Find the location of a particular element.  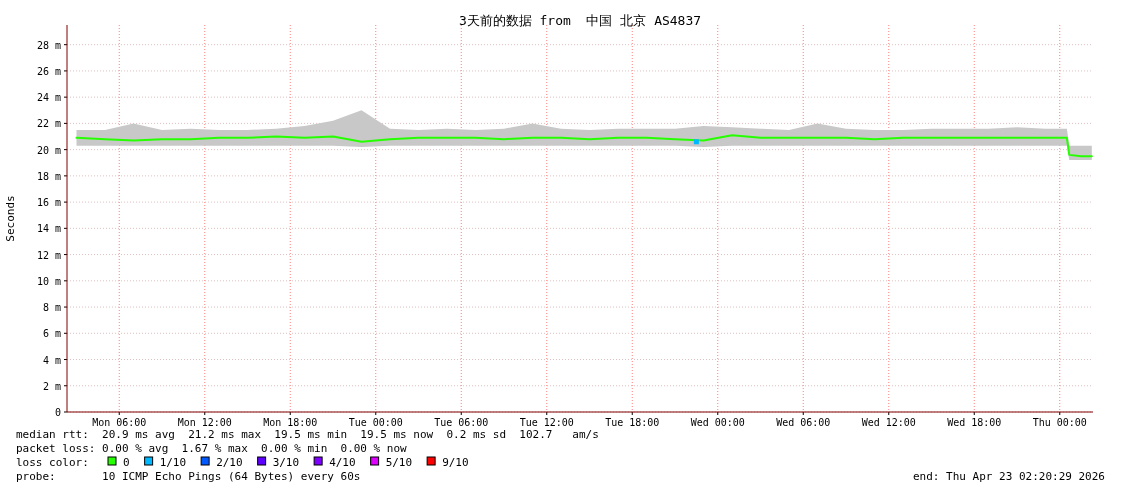

y-tick-label: 14 m is located at coordinates (48, 229).